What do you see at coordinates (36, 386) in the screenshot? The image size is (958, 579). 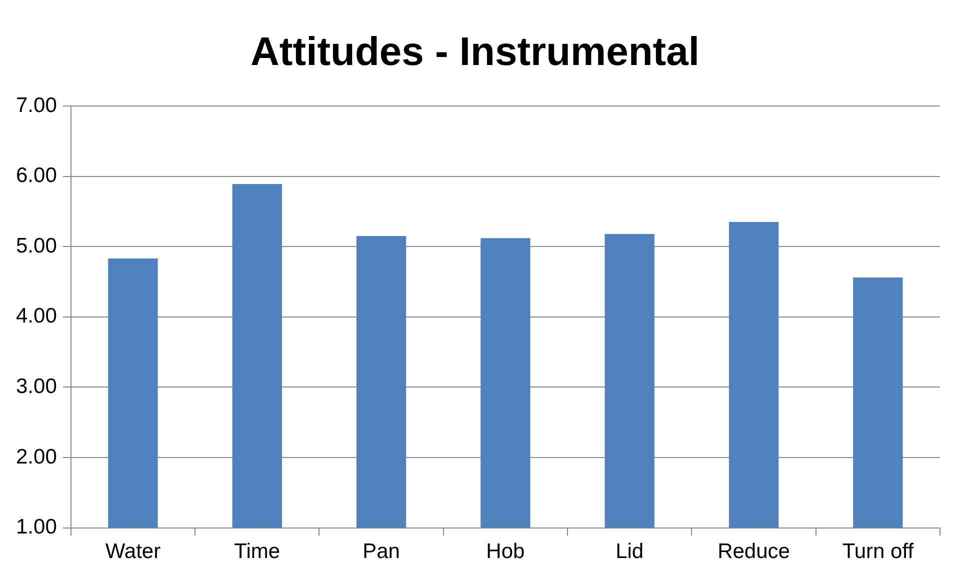 I see `y-tick-label: 3.00` at bounding box center [36, 386].